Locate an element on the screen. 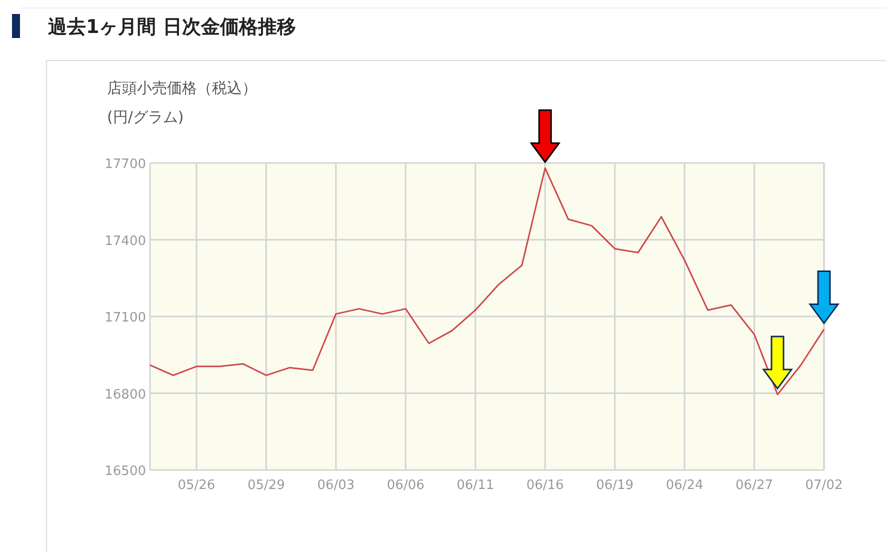 The height and width of the screenshot is (552, 886). y-tick-label: 16500 is located at coordinates (125, 471).